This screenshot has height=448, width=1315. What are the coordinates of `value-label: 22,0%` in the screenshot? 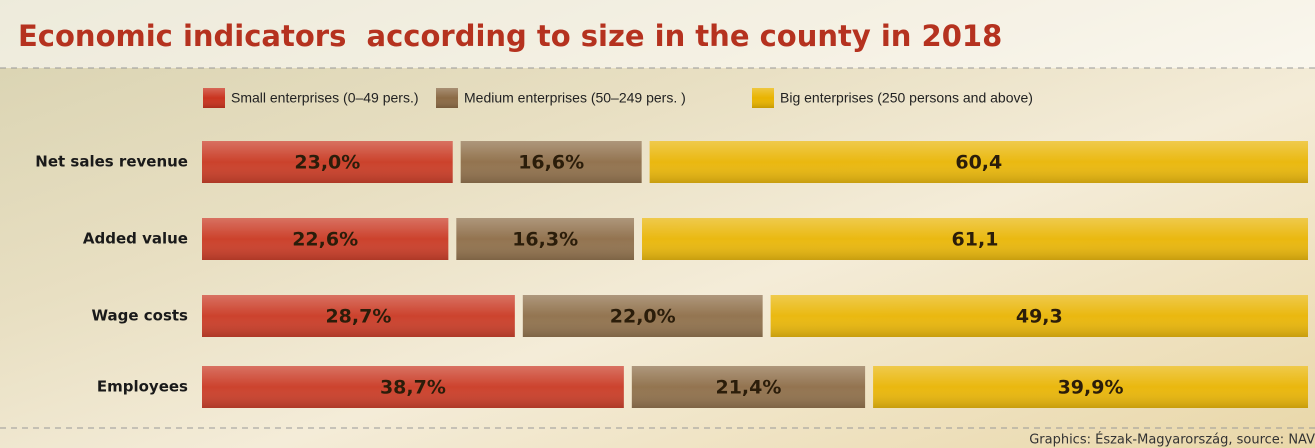 It's located at (643, 317).